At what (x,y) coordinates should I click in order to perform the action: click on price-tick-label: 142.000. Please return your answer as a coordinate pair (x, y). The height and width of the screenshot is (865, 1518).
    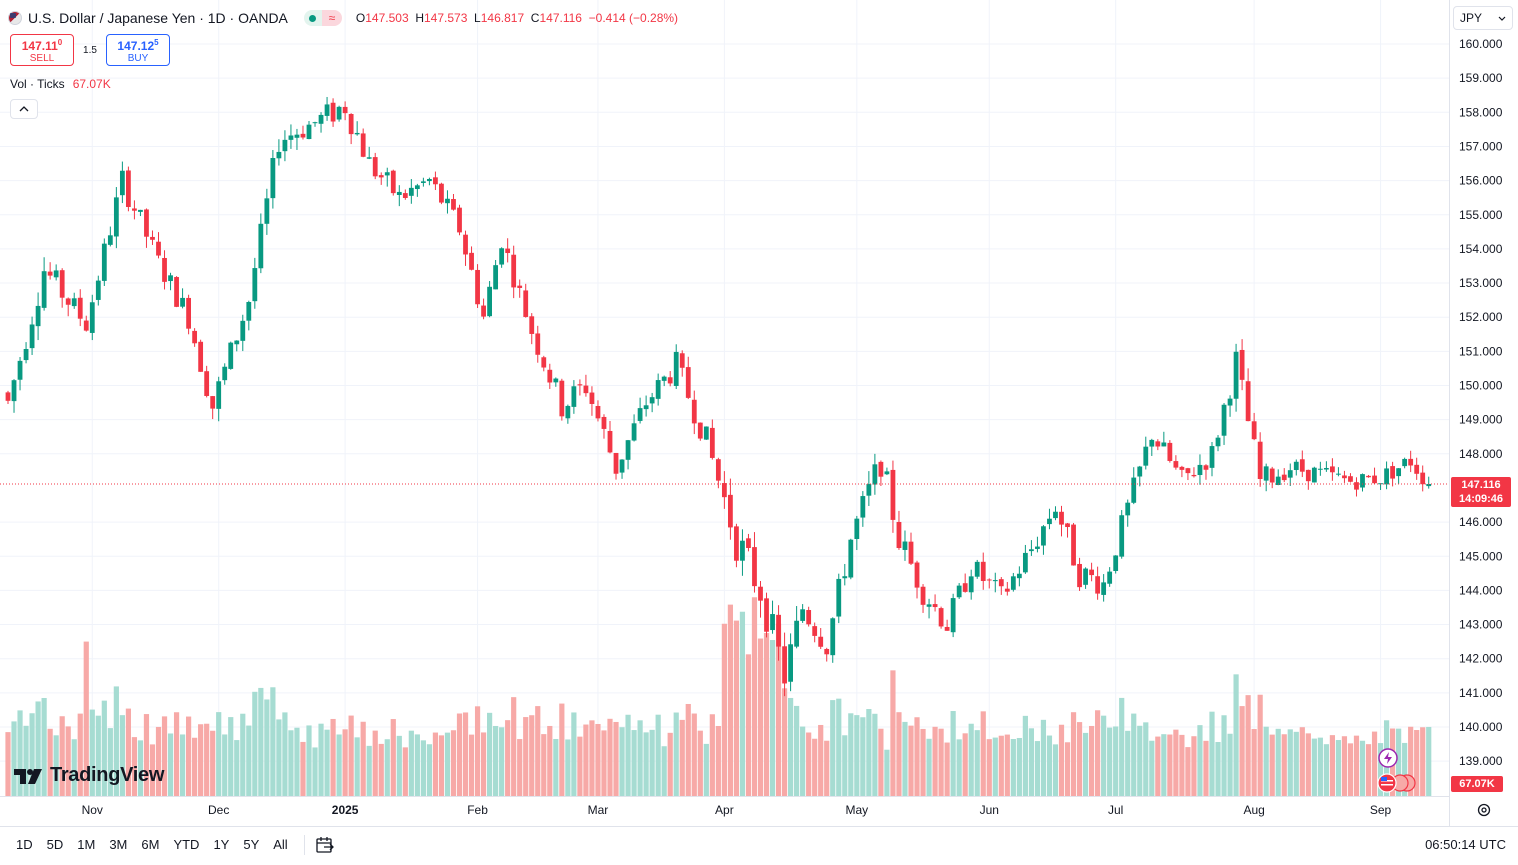
    Looking at the image, I should click on (1481, 659).